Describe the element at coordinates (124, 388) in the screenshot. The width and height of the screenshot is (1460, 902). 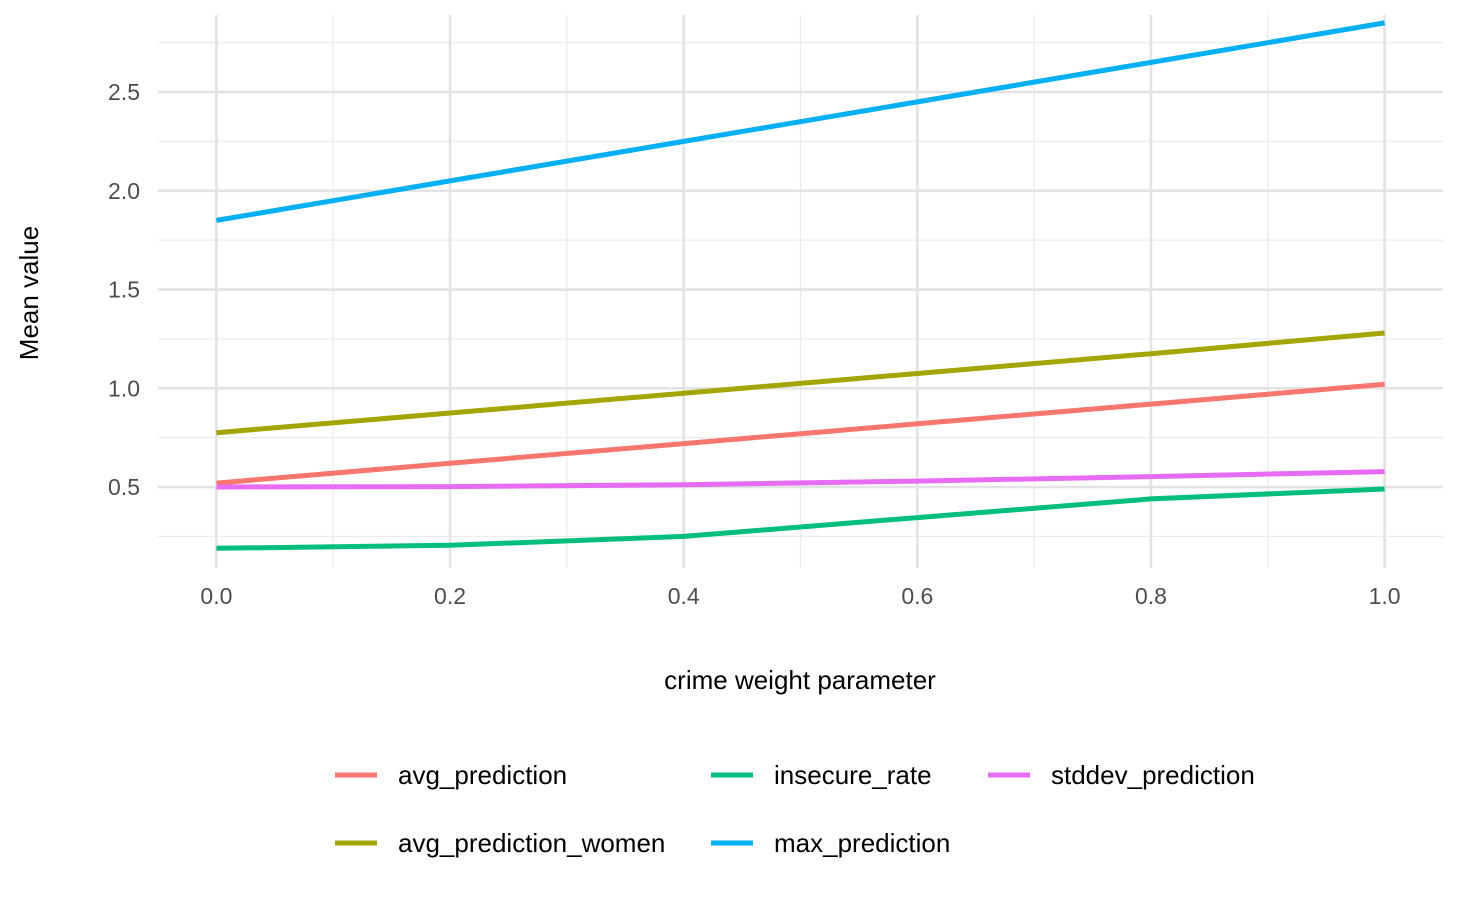
I see `y-tick-label: 1.0` at that location.